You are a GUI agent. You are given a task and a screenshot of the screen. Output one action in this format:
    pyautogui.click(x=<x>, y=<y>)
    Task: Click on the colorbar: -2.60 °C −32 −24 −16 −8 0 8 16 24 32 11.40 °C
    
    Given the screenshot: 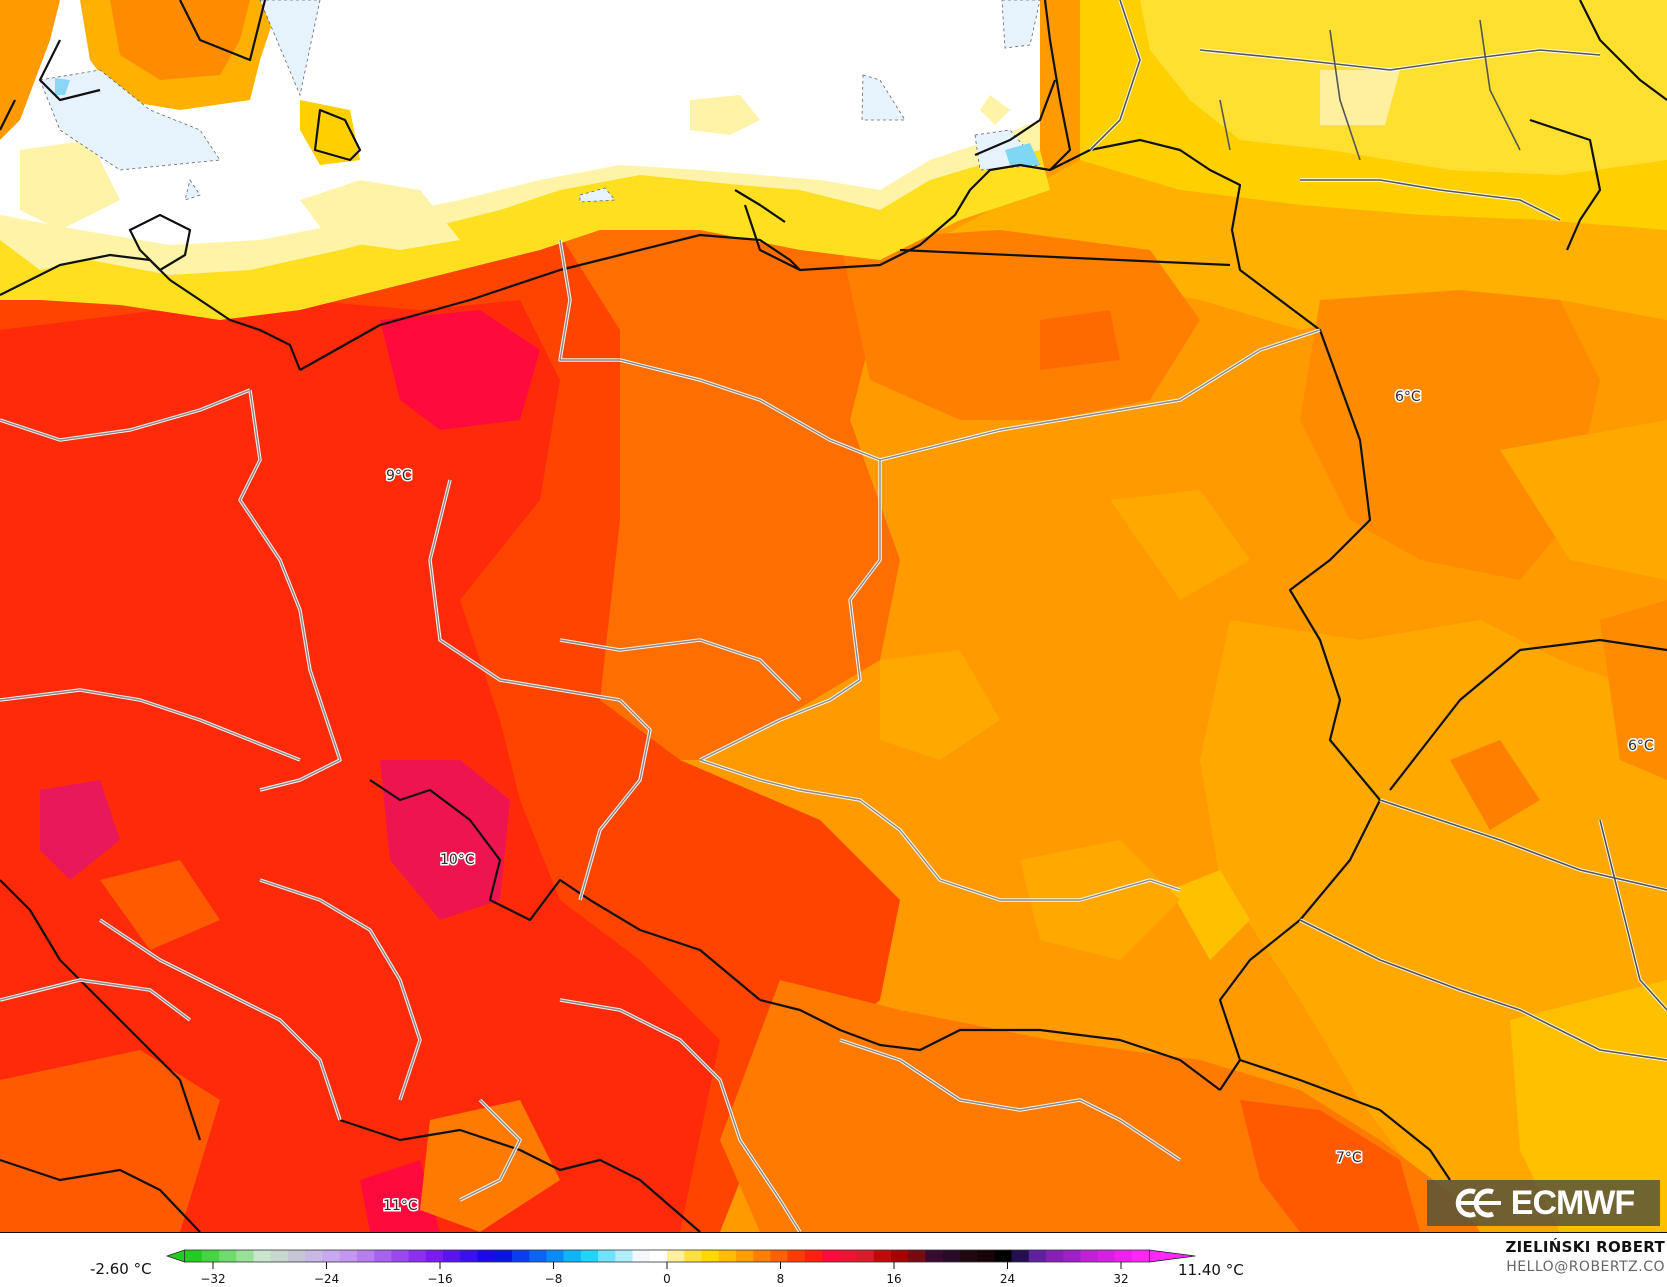 What is the action you would take?
    pyautogui.click(x=833, y=1259)
    